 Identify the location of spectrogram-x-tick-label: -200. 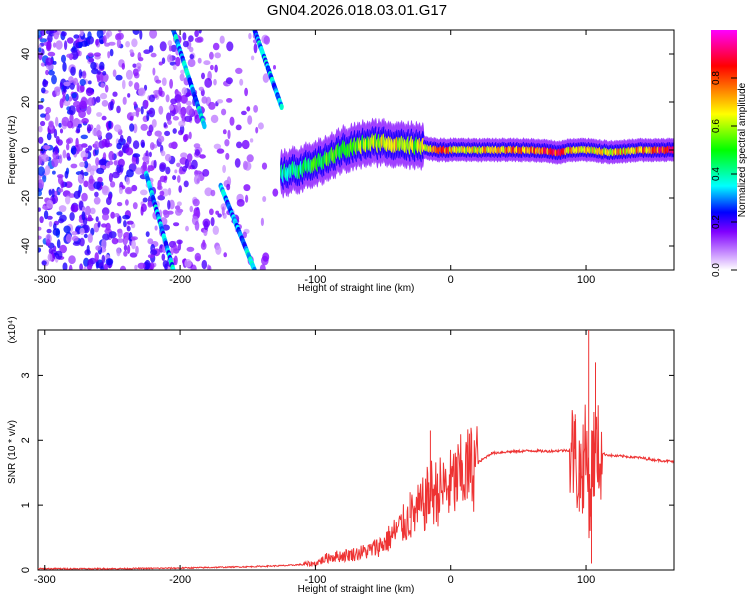
(180, 280).